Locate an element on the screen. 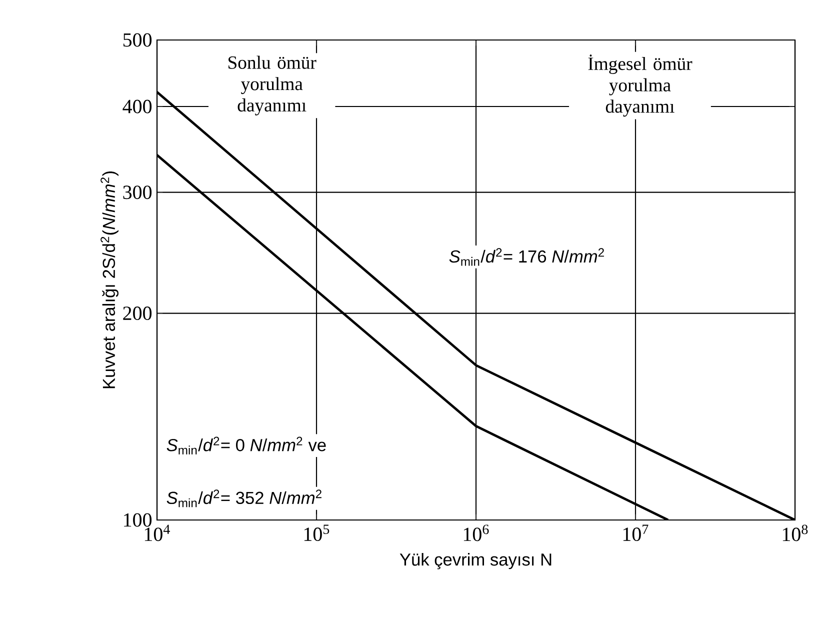 The image size is (832, 633). y-tick-label: 200 is located at coordinates (137, 313).